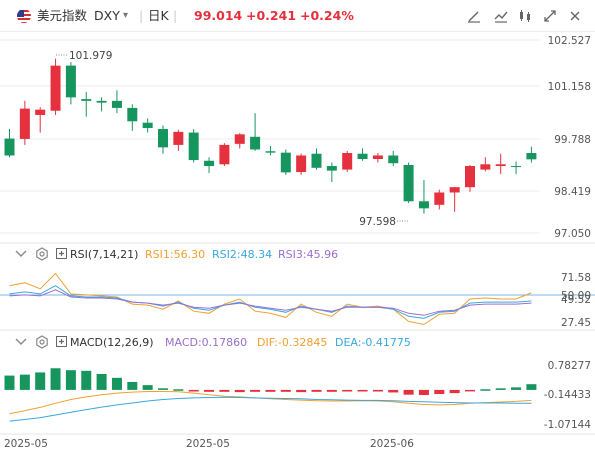 The height and width of the screenshot is (453, 595). I want to click on indicator-icon, so click(525, 16).